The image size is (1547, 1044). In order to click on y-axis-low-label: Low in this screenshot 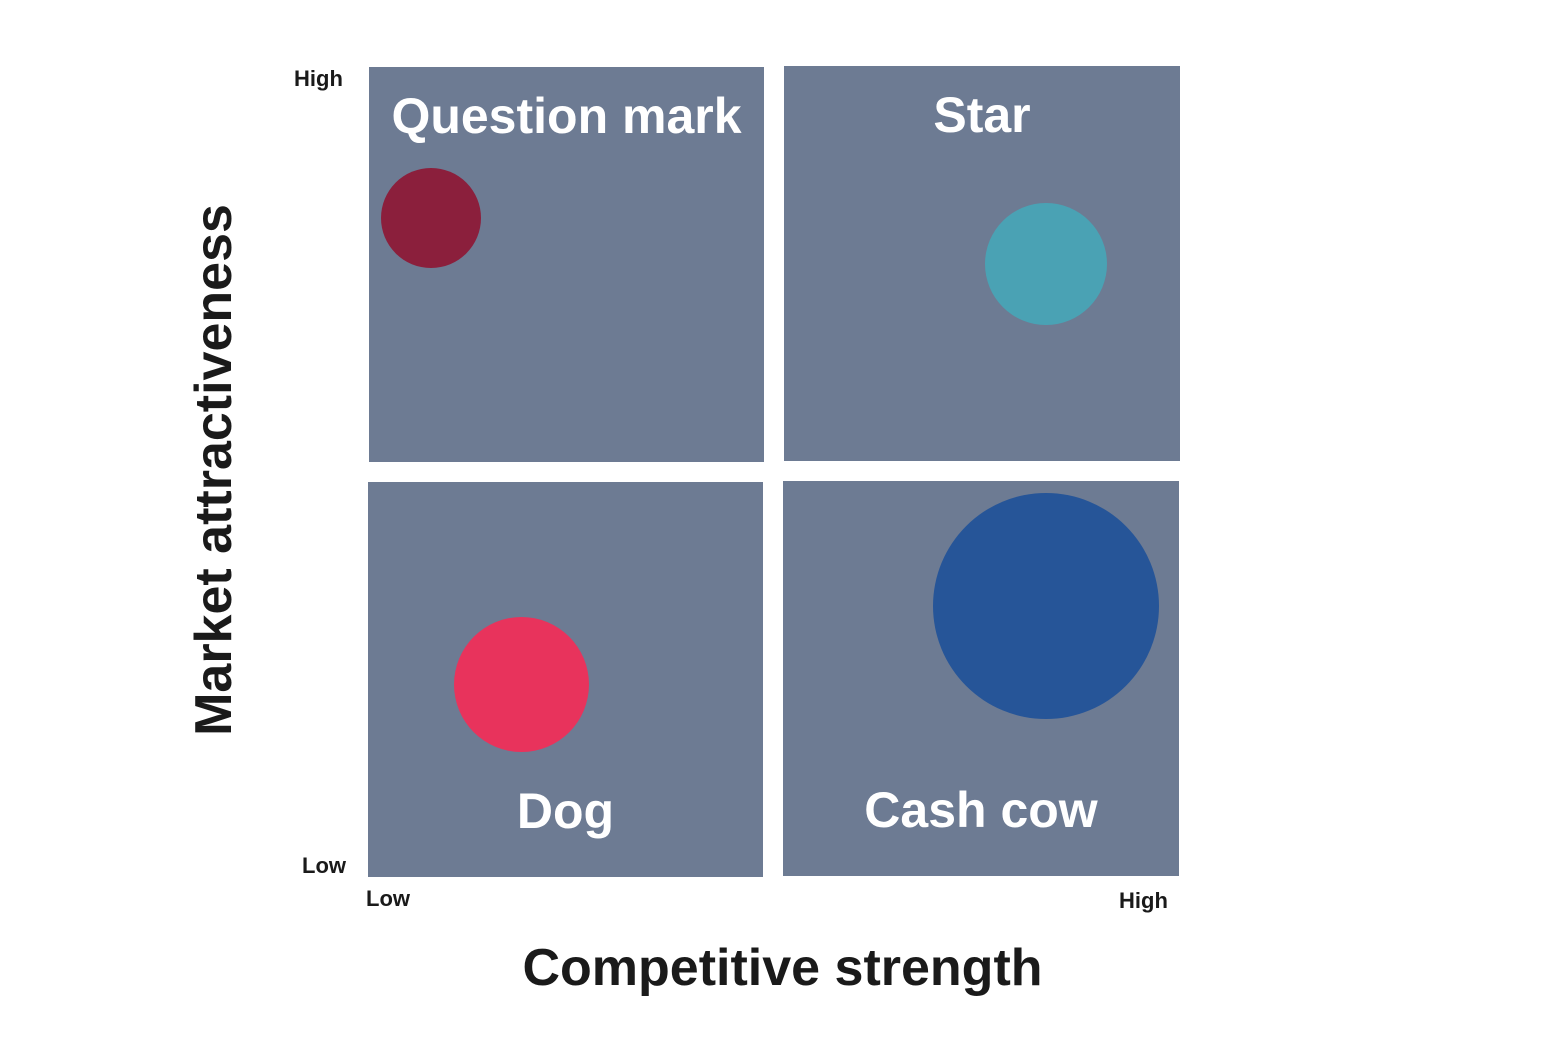, I will do `click(324, 865)`.